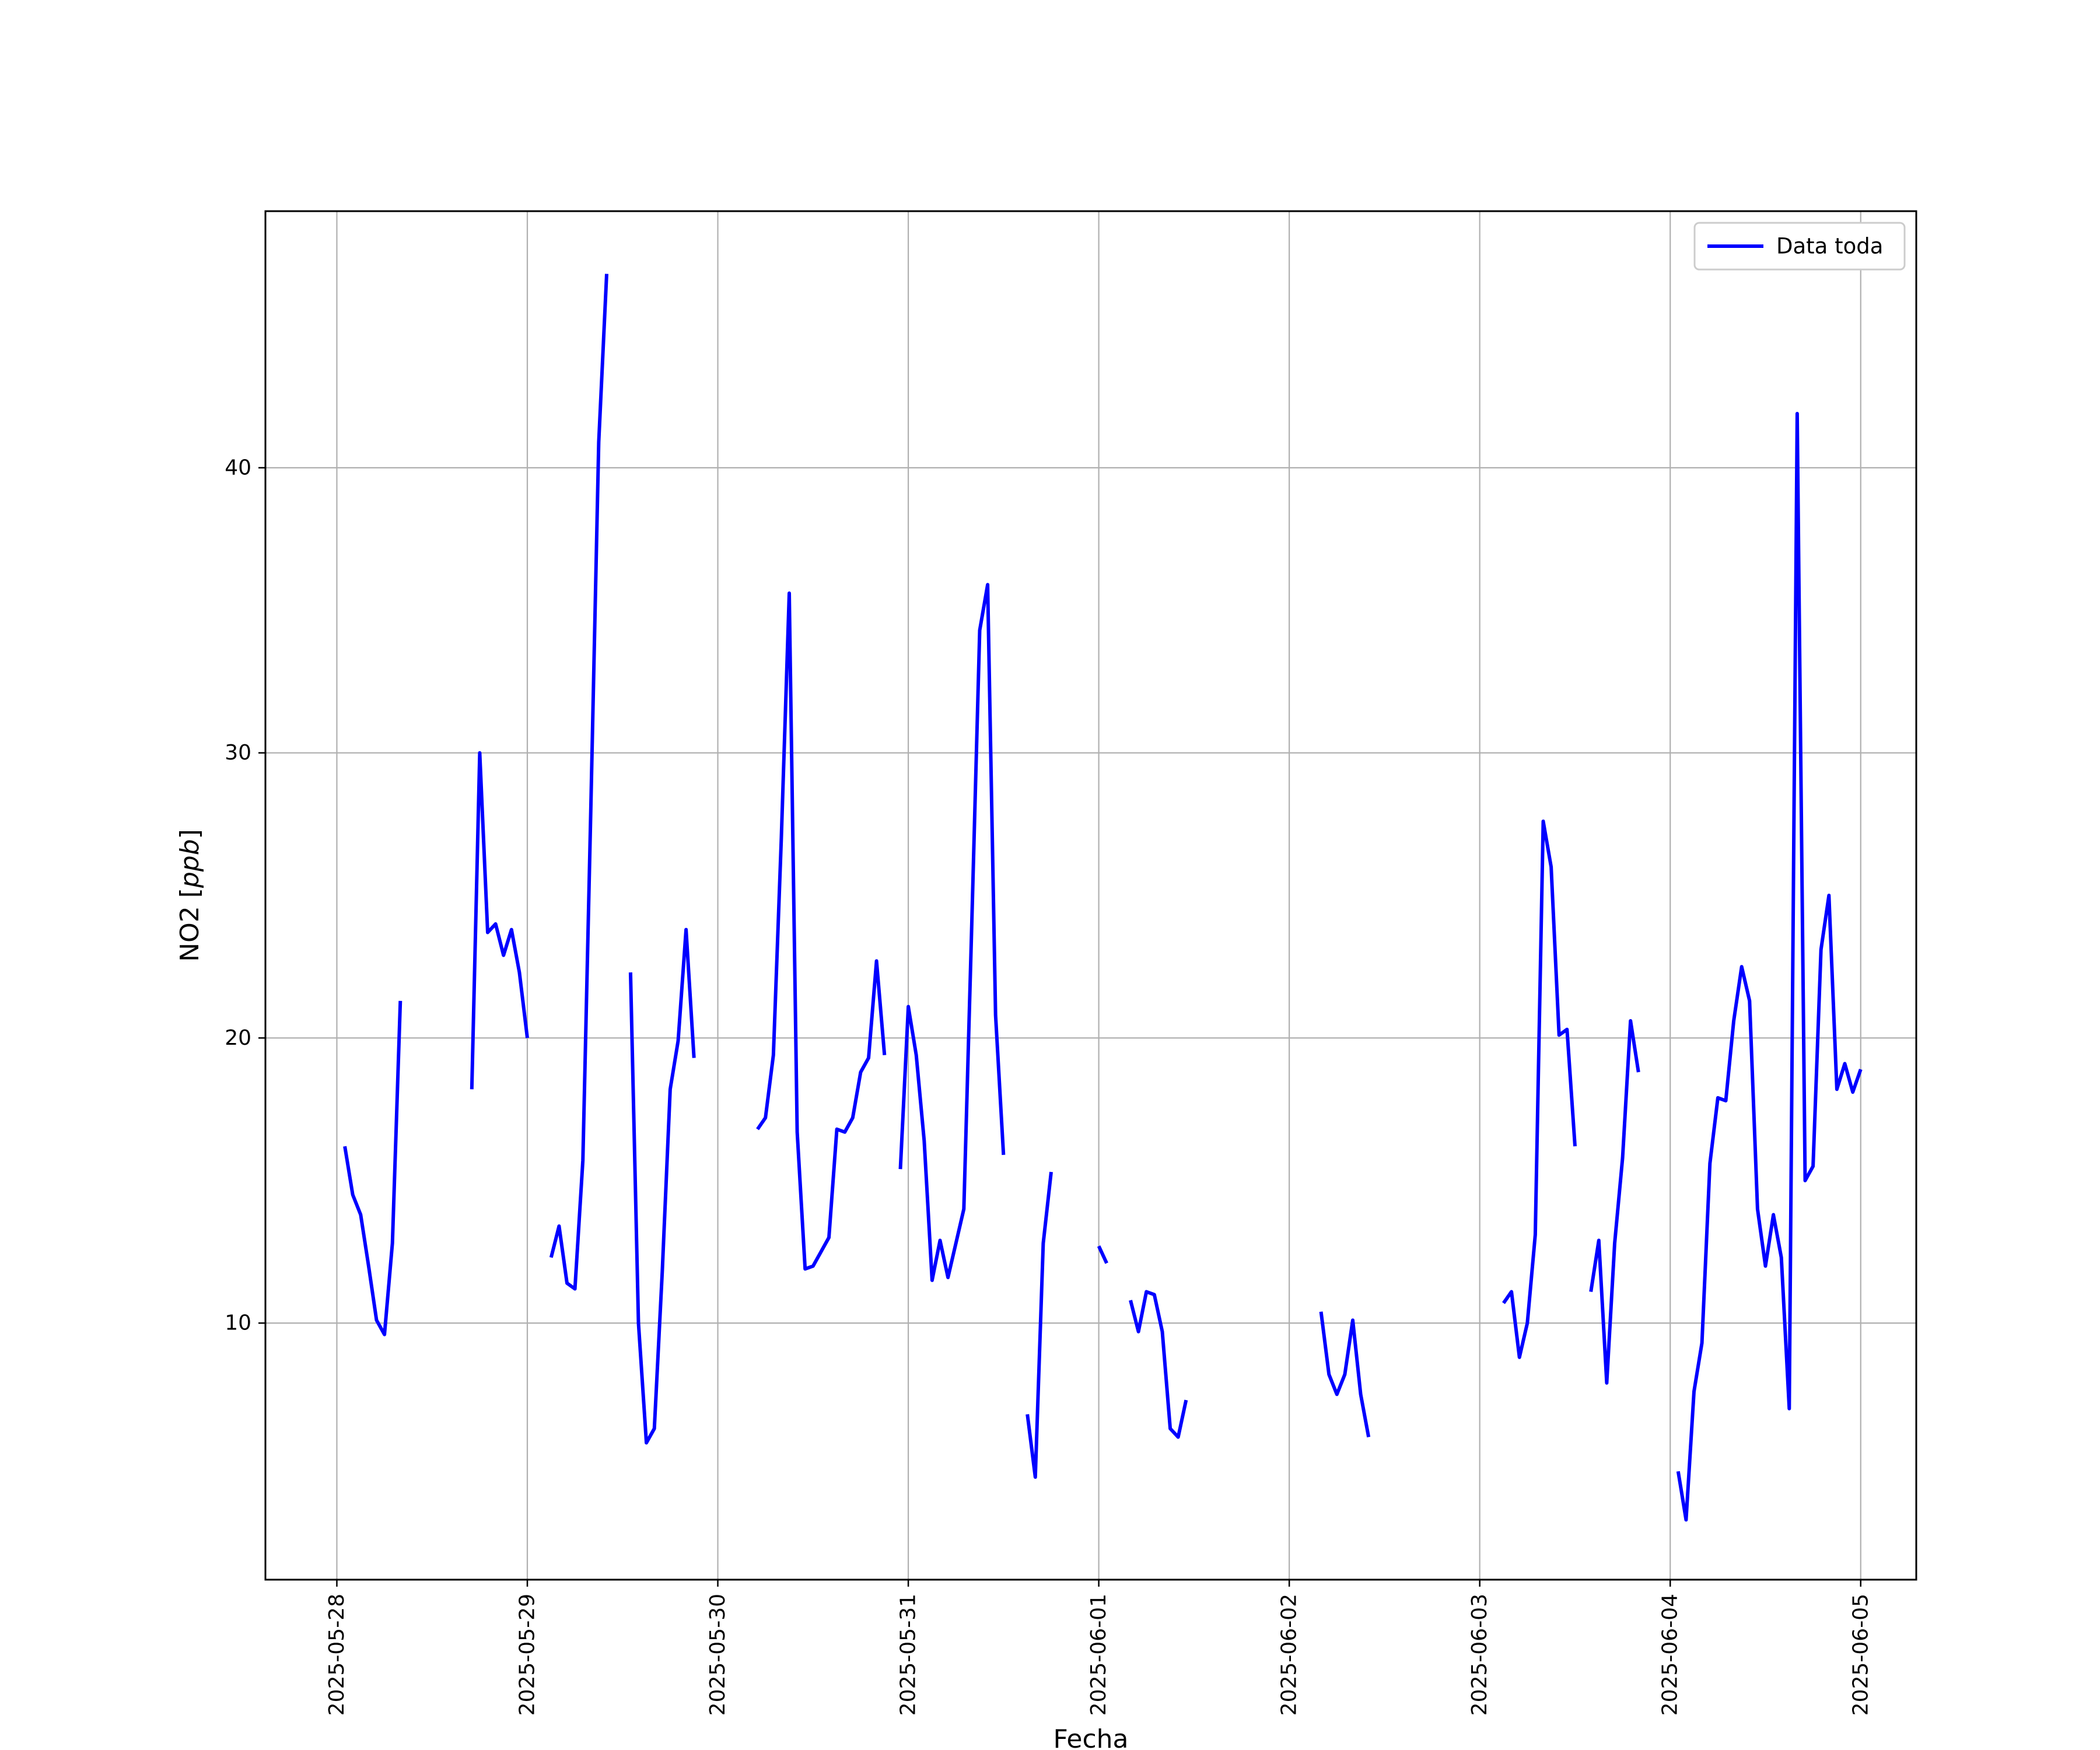 The image size is (2100, 1750). Describe the element at coordinates (909, 1655) in the screenshot. I see `x-tick-label: 2025-05-31` at that location.